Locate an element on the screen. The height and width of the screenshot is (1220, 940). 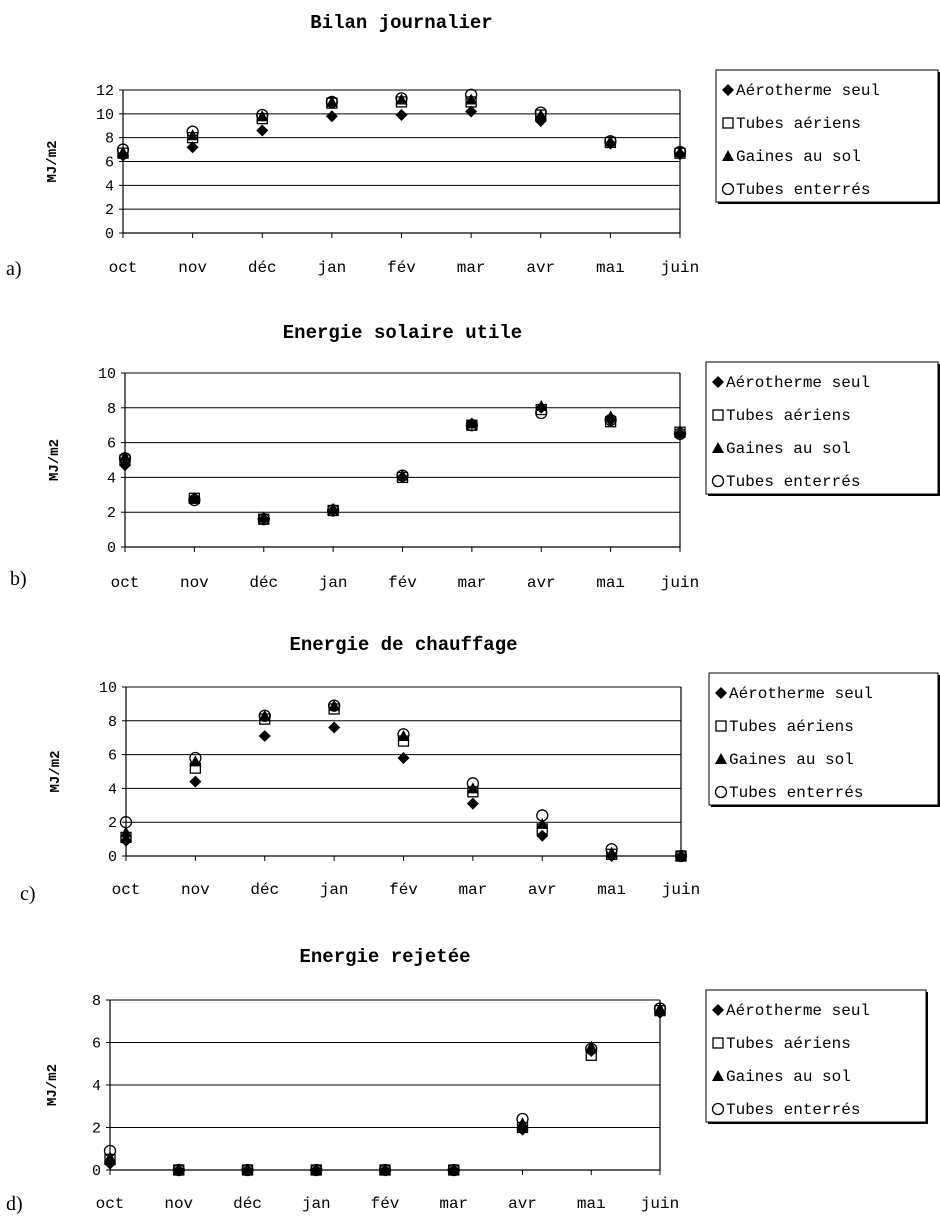
x-tick-label: fév is located at coordinates (403, 890).